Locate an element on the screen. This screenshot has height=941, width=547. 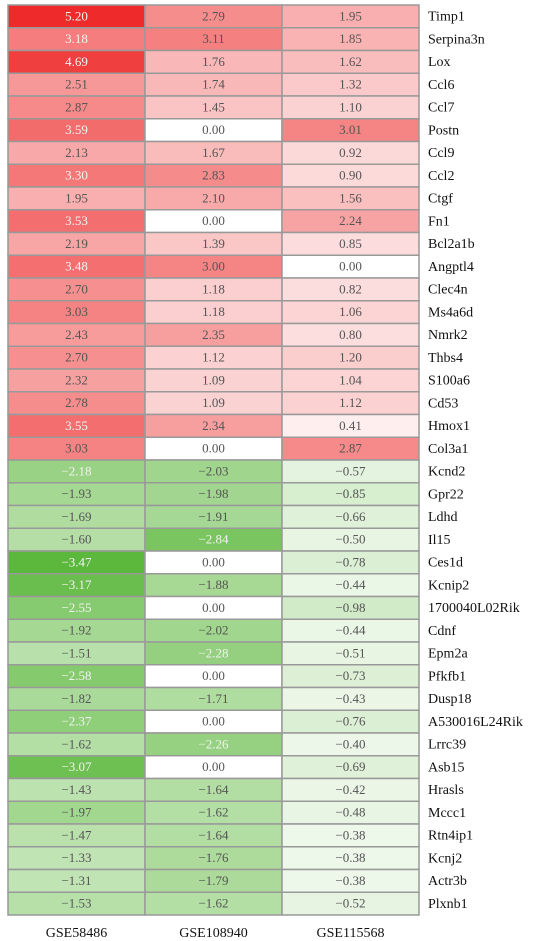
cell-label: 3.03 is located at coordinates (76, 311).